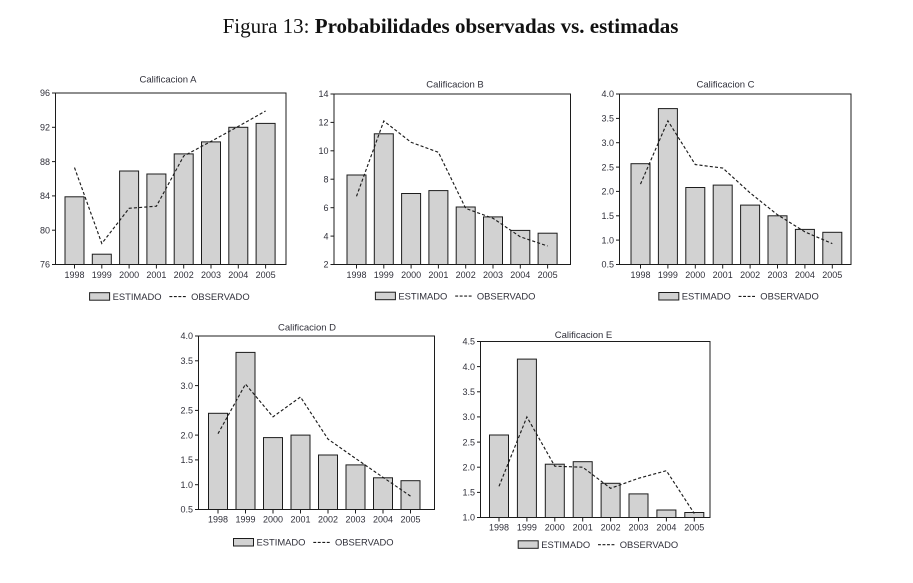 The height and width of the screenshot is (583, 913). I want to click on svg-text: 12, so click(323, 123).